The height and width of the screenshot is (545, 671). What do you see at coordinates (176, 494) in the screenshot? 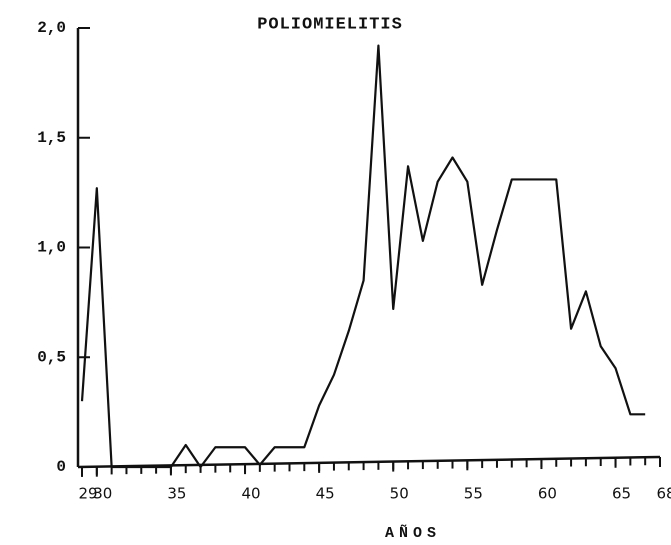
I see `x-tick-label: 35` at bounding box center [176, 494].